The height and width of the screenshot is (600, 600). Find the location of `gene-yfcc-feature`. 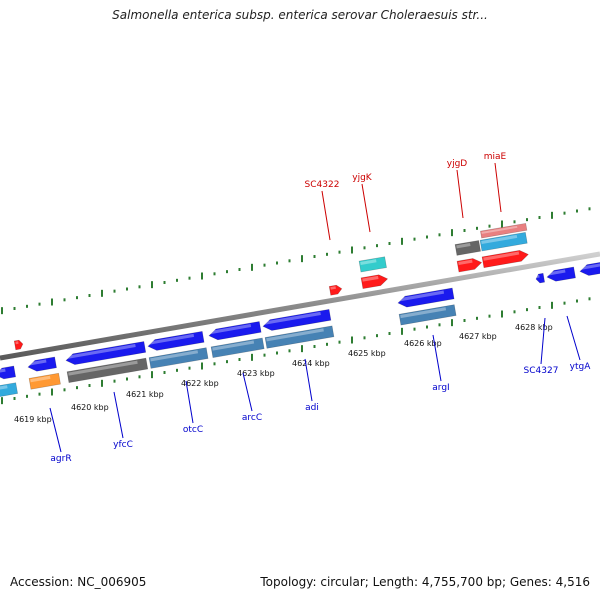

gene-yfcc-feature is located at coordinates (106, 353).